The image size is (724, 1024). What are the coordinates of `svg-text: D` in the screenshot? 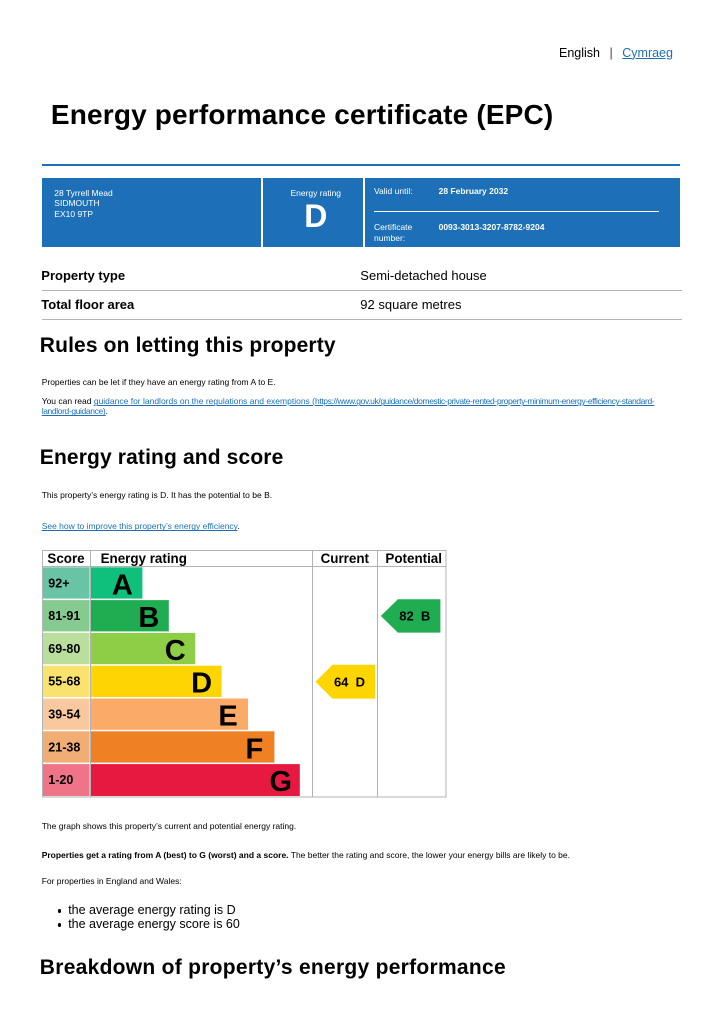 It's located at (201, 684).